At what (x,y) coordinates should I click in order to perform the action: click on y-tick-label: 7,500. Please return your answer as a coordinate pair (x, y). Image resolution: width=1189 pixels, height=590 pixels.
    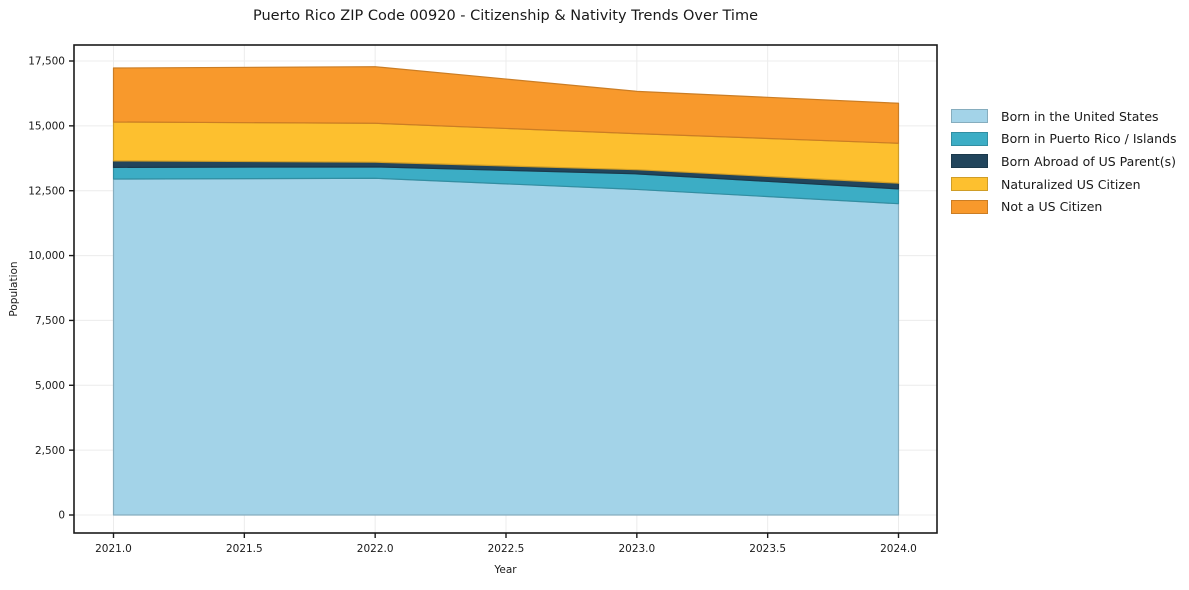
    Looking at the image, I should click on (50, 321).